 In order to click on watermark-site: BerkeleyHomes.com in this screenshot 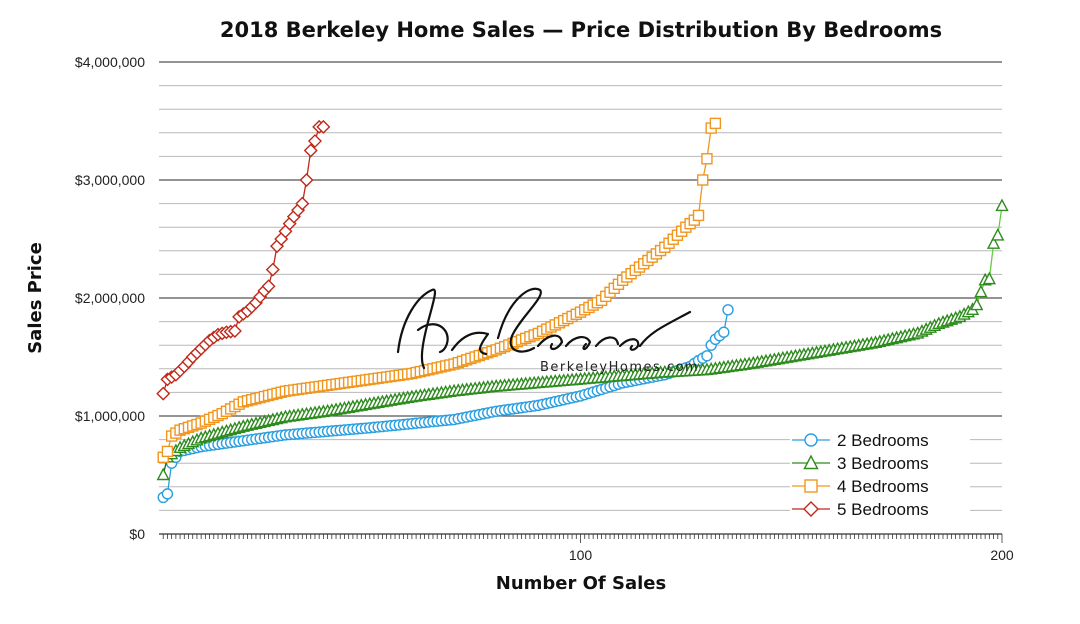, I will do `click(619, 367)`.